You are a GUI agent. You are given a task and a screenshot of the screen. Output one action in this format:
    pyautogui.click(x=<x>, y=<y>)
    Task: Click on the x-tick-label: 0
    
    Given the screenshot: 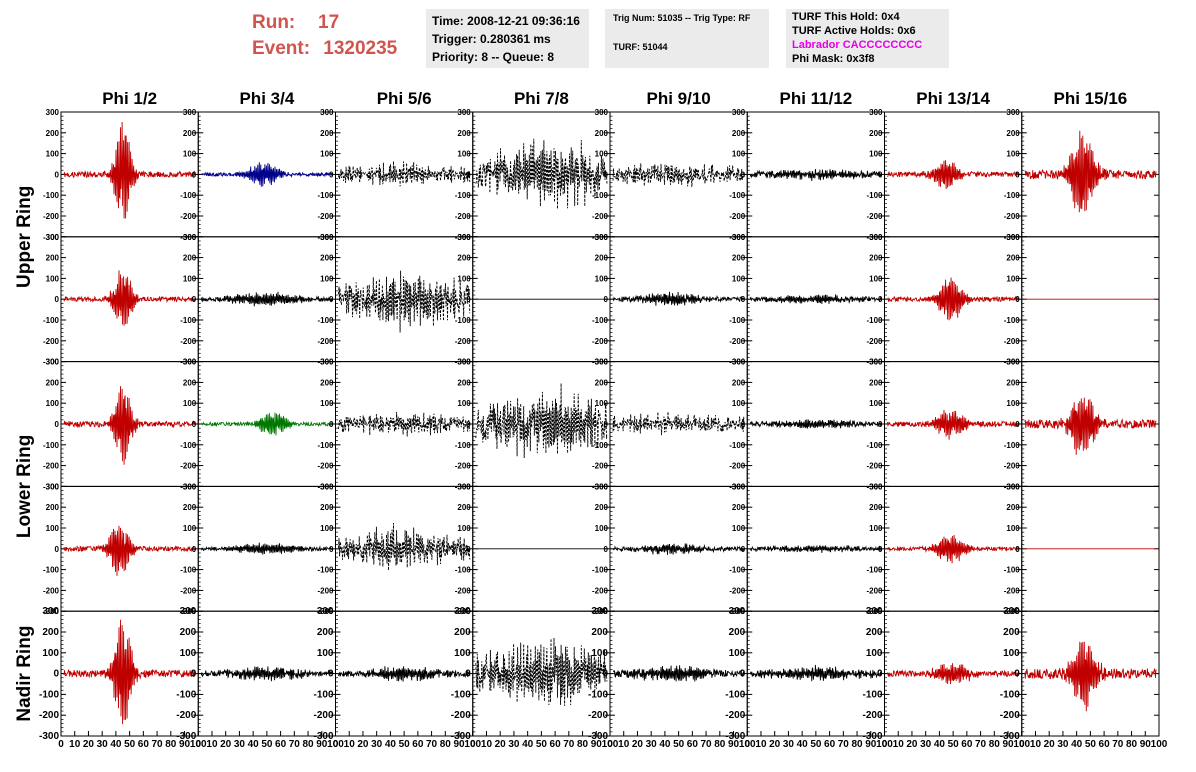 What is the action you would take?
    pyautogui.click(x=61, y=744)
    